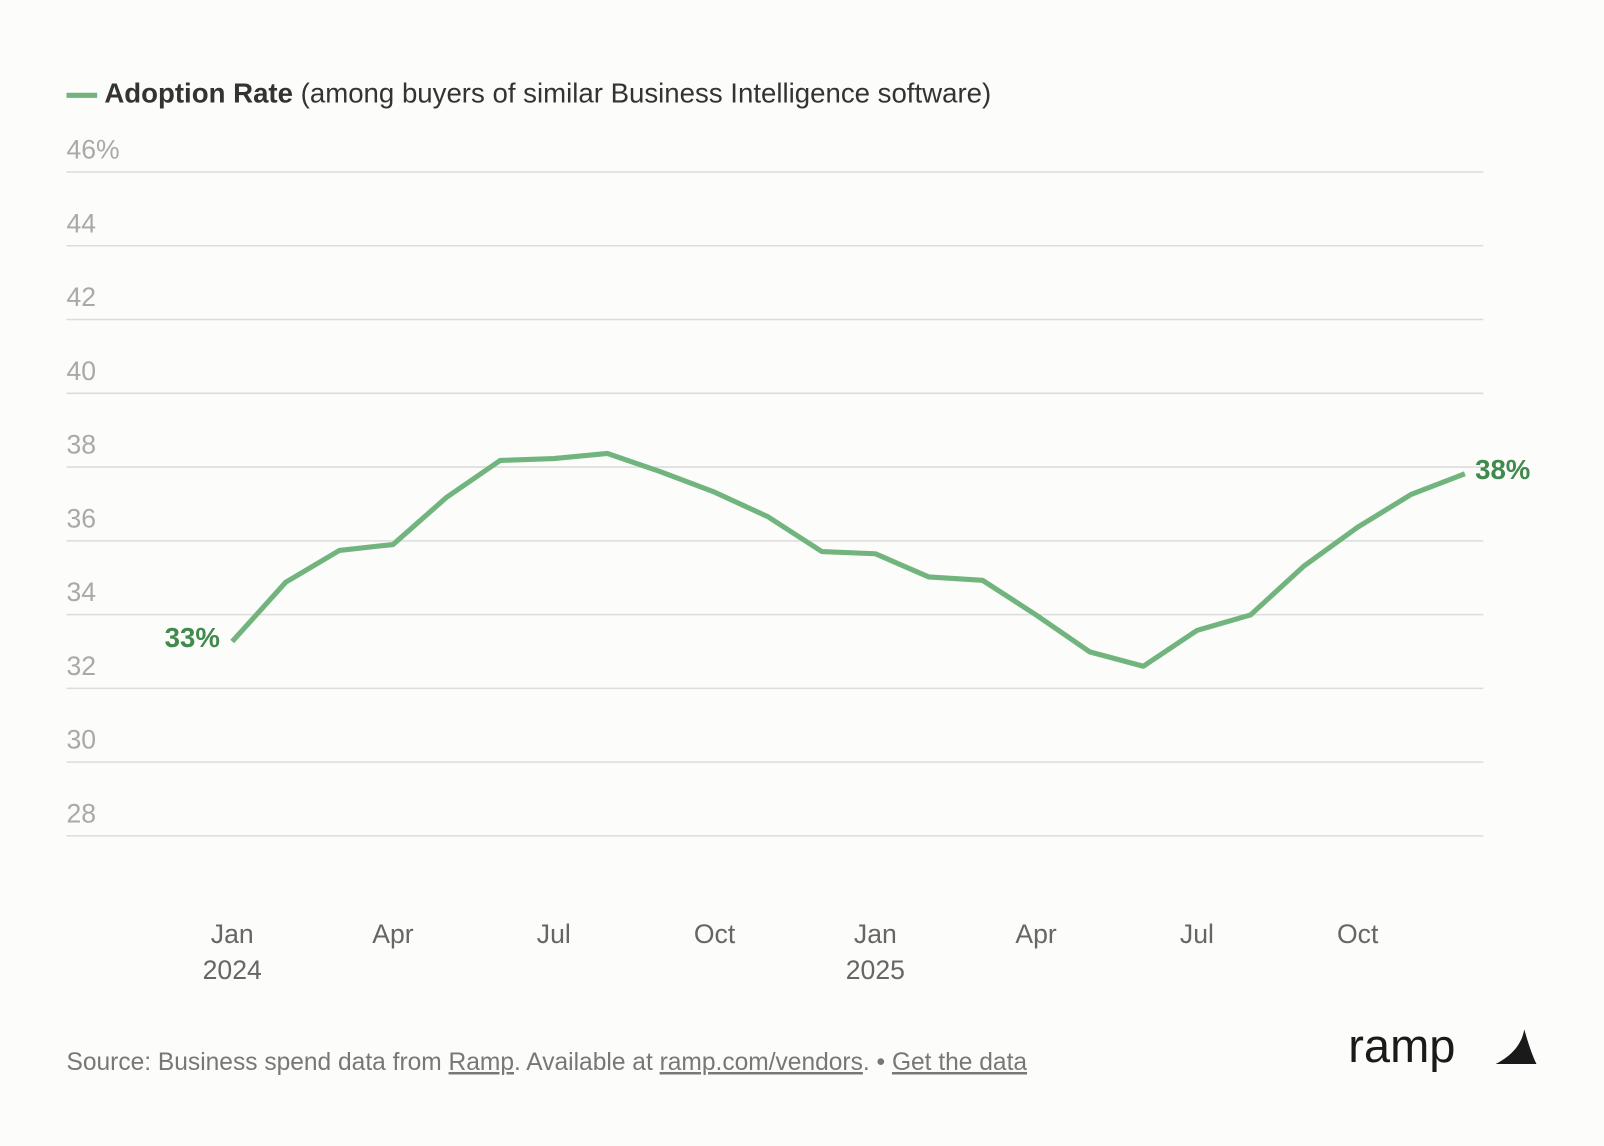 Image resolution: width=1604 pixels, height=1146 pixels. Describe the element at coordinates (81, 592) in the screenshot. I see `y-tick-label: 34` at that location.